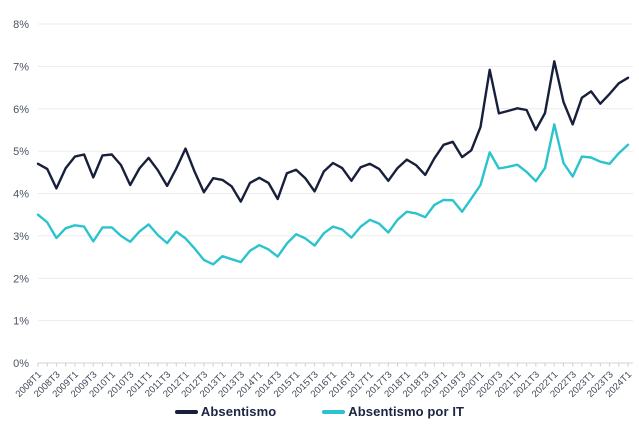  Describe the element at coordinates (21, 152) in the screenshot. I see `y-tick-label: 5%` at that location.